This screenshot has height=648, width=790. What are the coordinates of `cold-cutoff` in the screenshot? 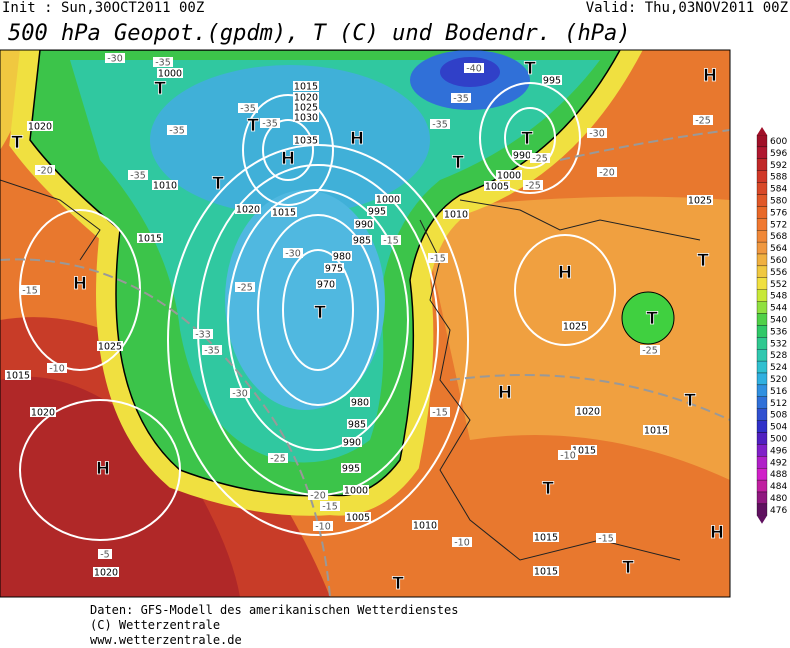 It's located at (648, 318).